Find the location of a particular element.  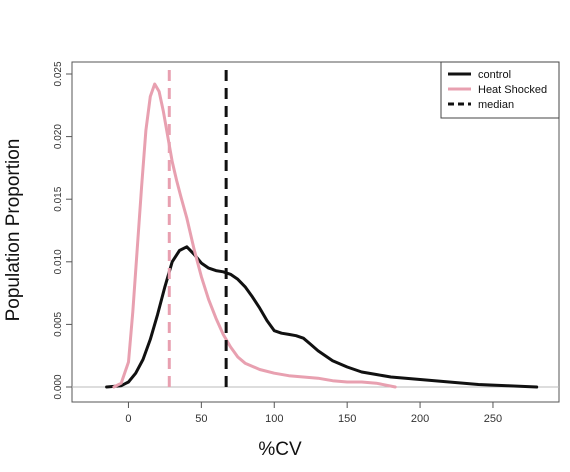

y-tick-label: 0.010 is located at coordinates (58, 261).